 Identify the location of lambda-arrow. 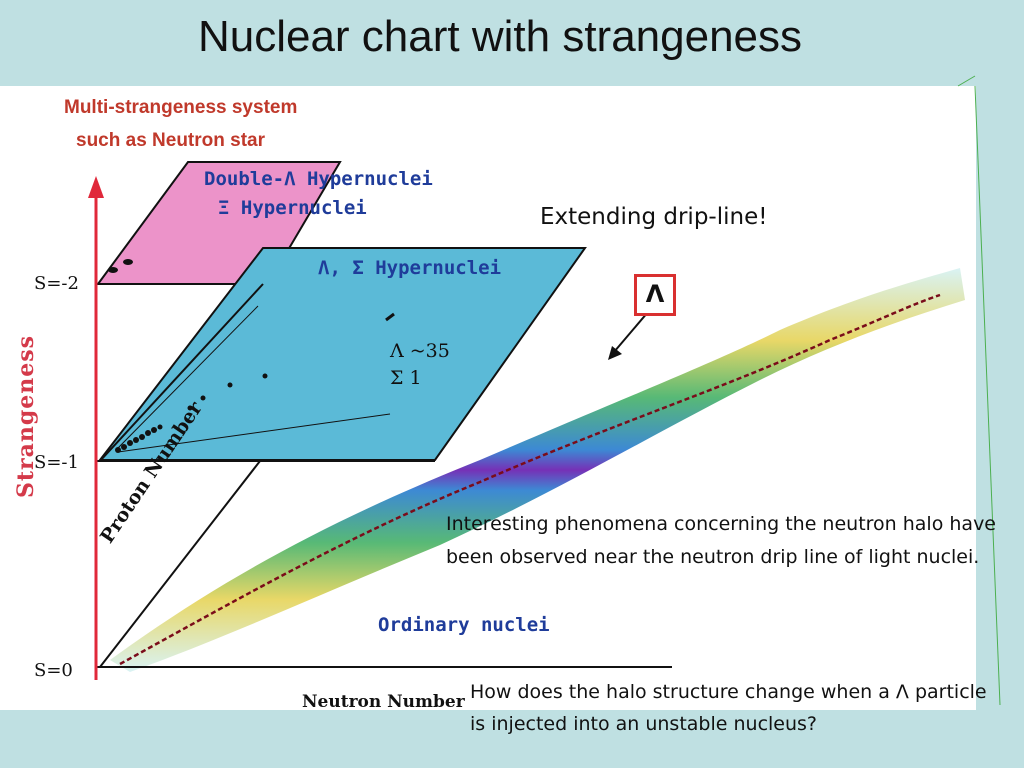
(631, 332).